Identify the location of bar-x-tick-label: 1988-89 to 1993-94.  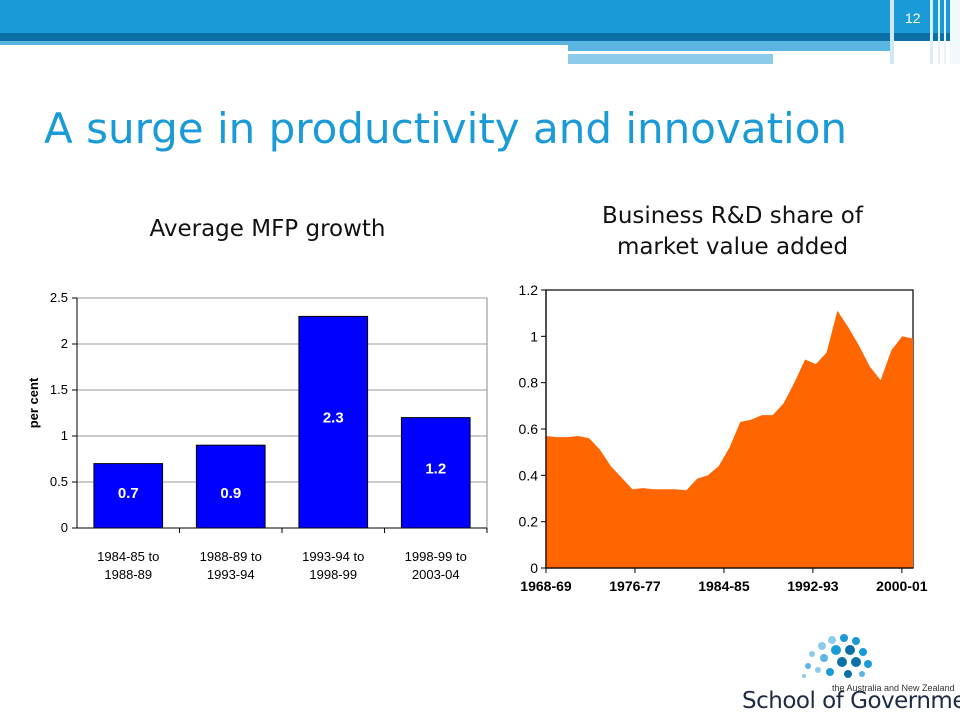
(231, 565).